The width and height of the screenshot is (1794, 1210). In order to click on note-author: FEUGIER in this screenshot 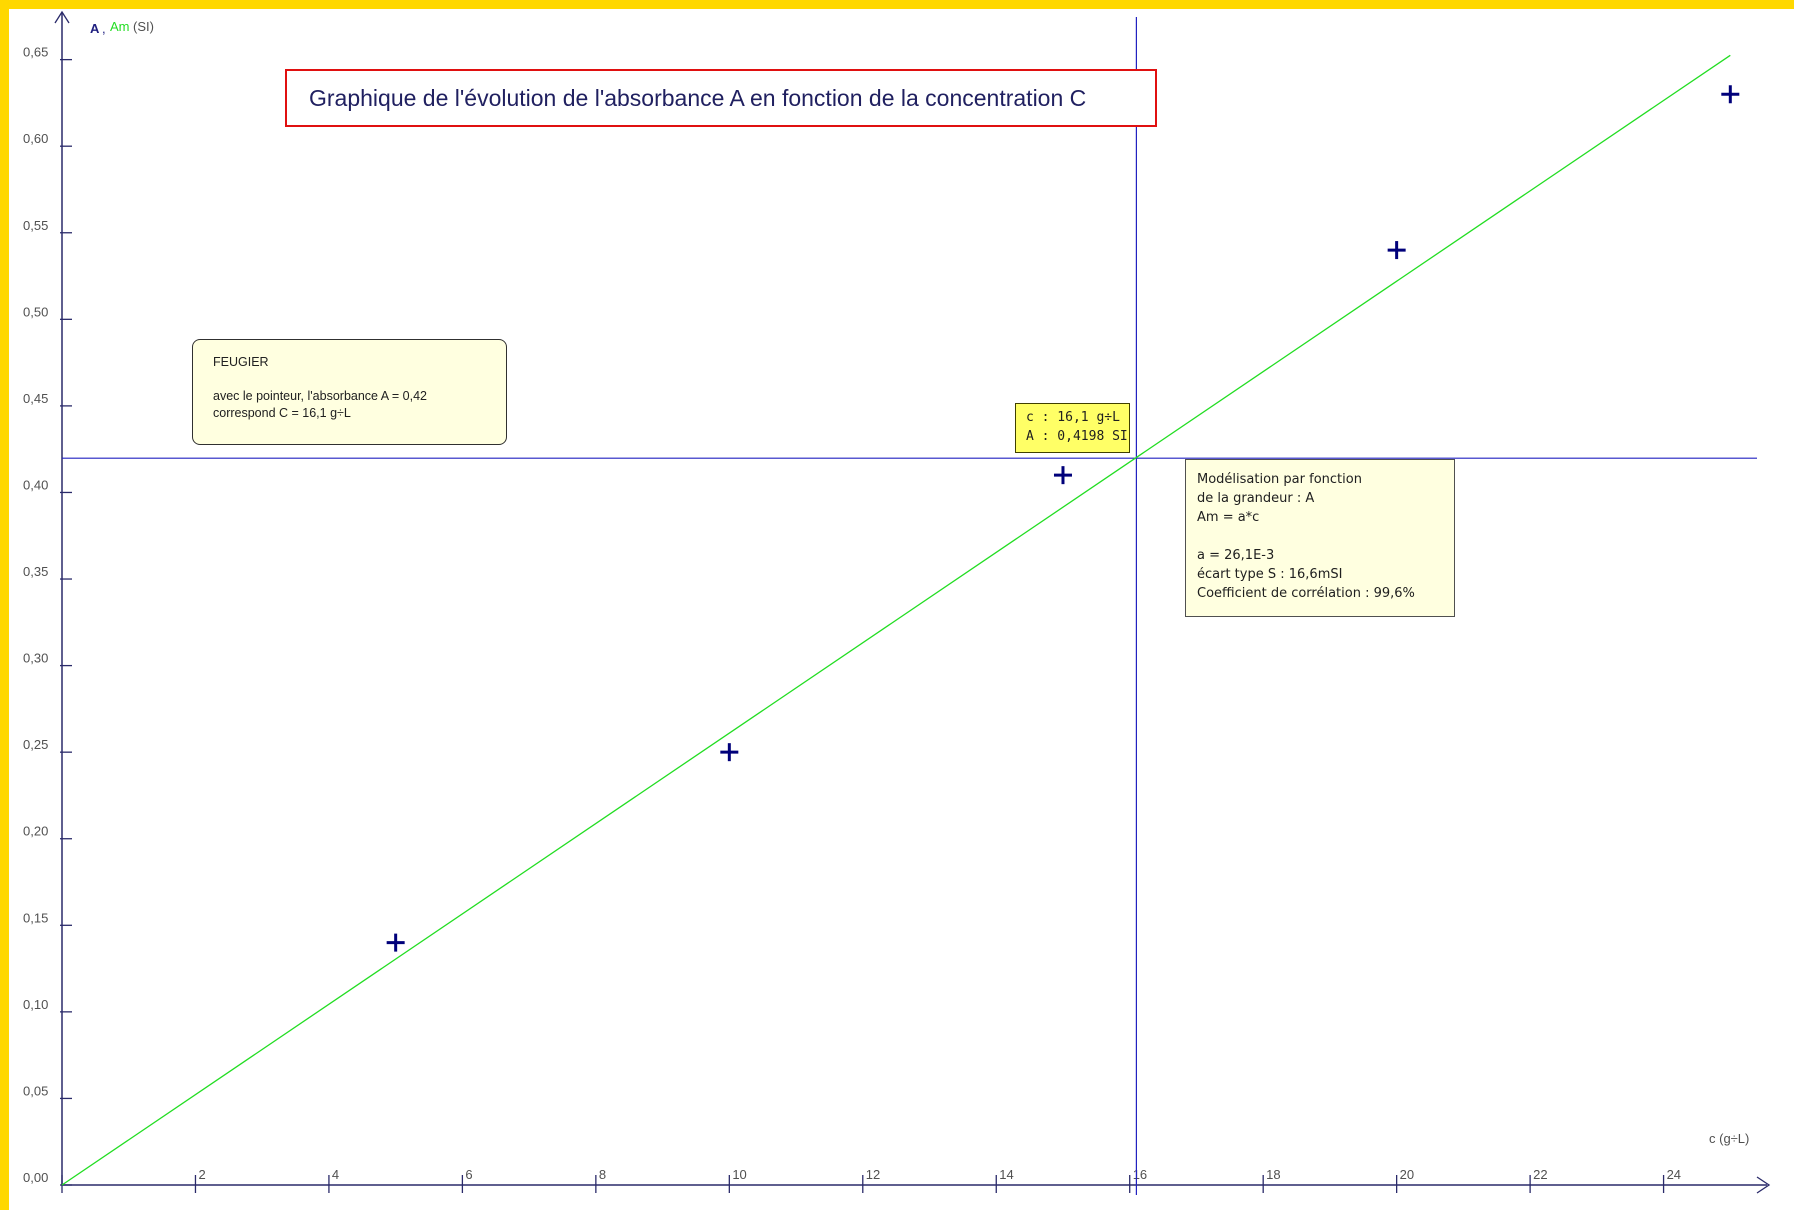, I will do `click(241, 362)`.